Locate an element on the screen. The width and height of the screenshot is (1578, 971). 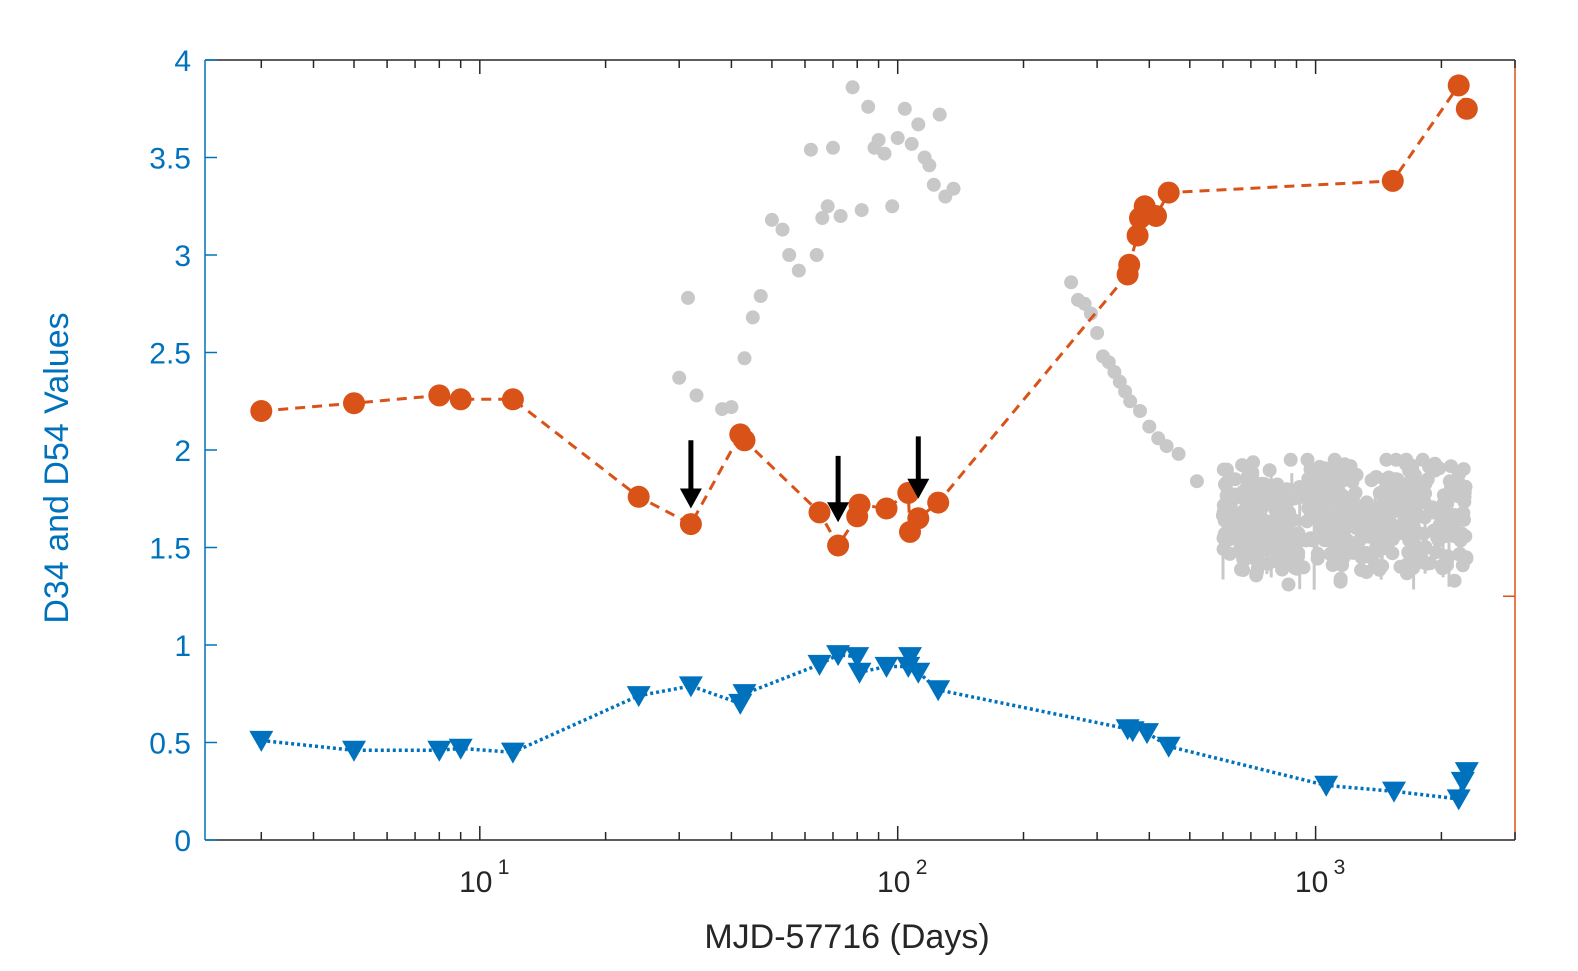
y-axis-title: D34 and D54 Values is located at coordinates (57, 467).